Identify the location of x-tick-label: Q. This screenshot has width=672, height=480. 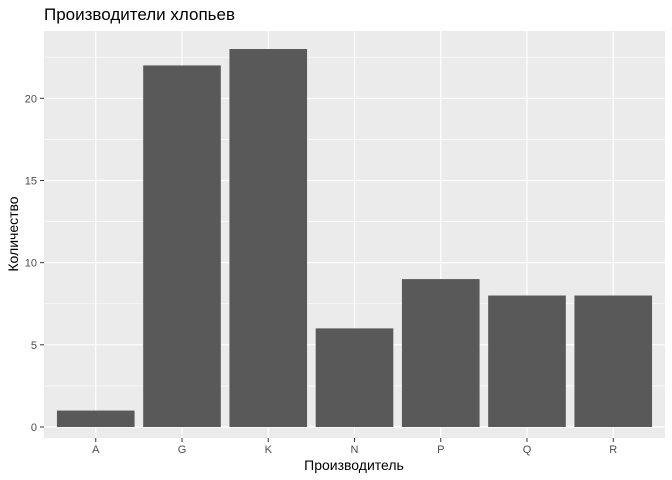
(527, 450).